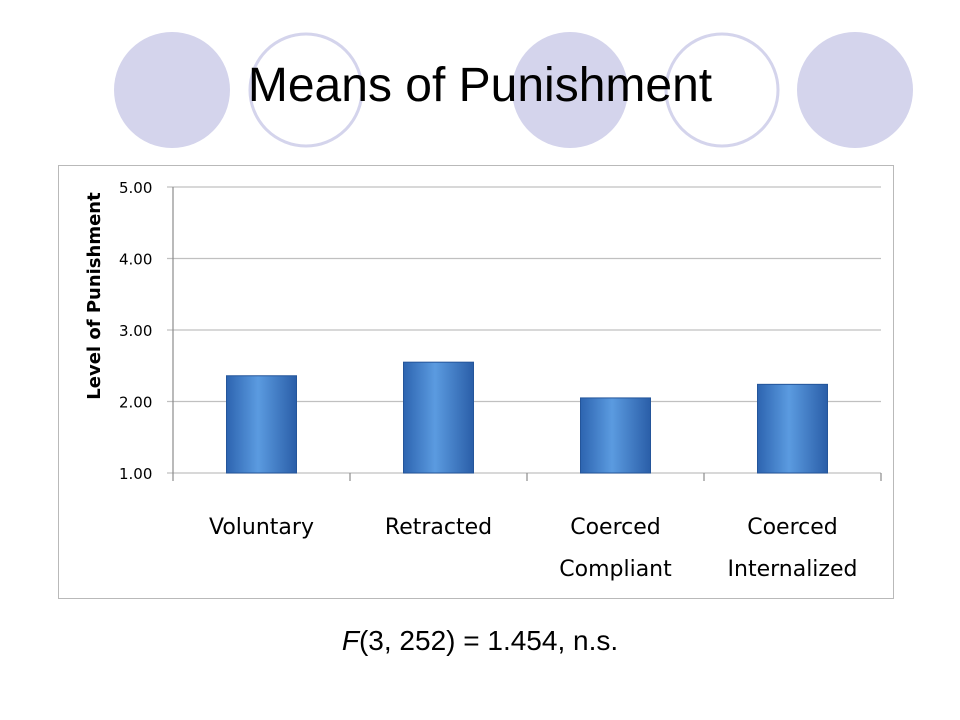 The height and width of the screenshot is (720, 960). I want to click on f-statistic-text: (3, 252) = 1.454, n.s., so click(488, 640).